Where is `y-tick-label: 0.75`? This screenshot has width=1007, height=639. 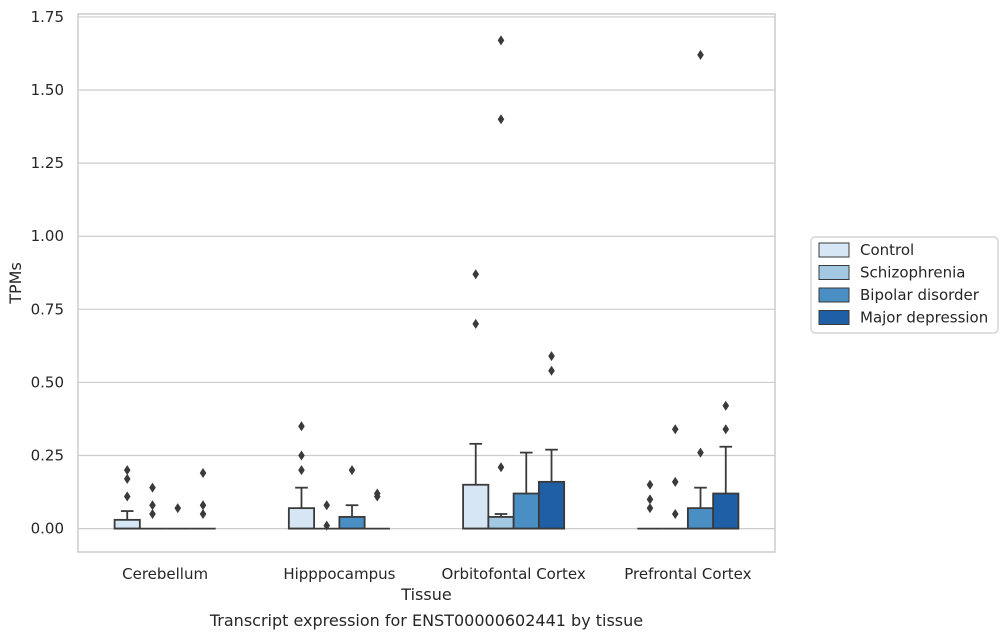
y-tick-label: 0.75 is located at coordinates (47, 309).